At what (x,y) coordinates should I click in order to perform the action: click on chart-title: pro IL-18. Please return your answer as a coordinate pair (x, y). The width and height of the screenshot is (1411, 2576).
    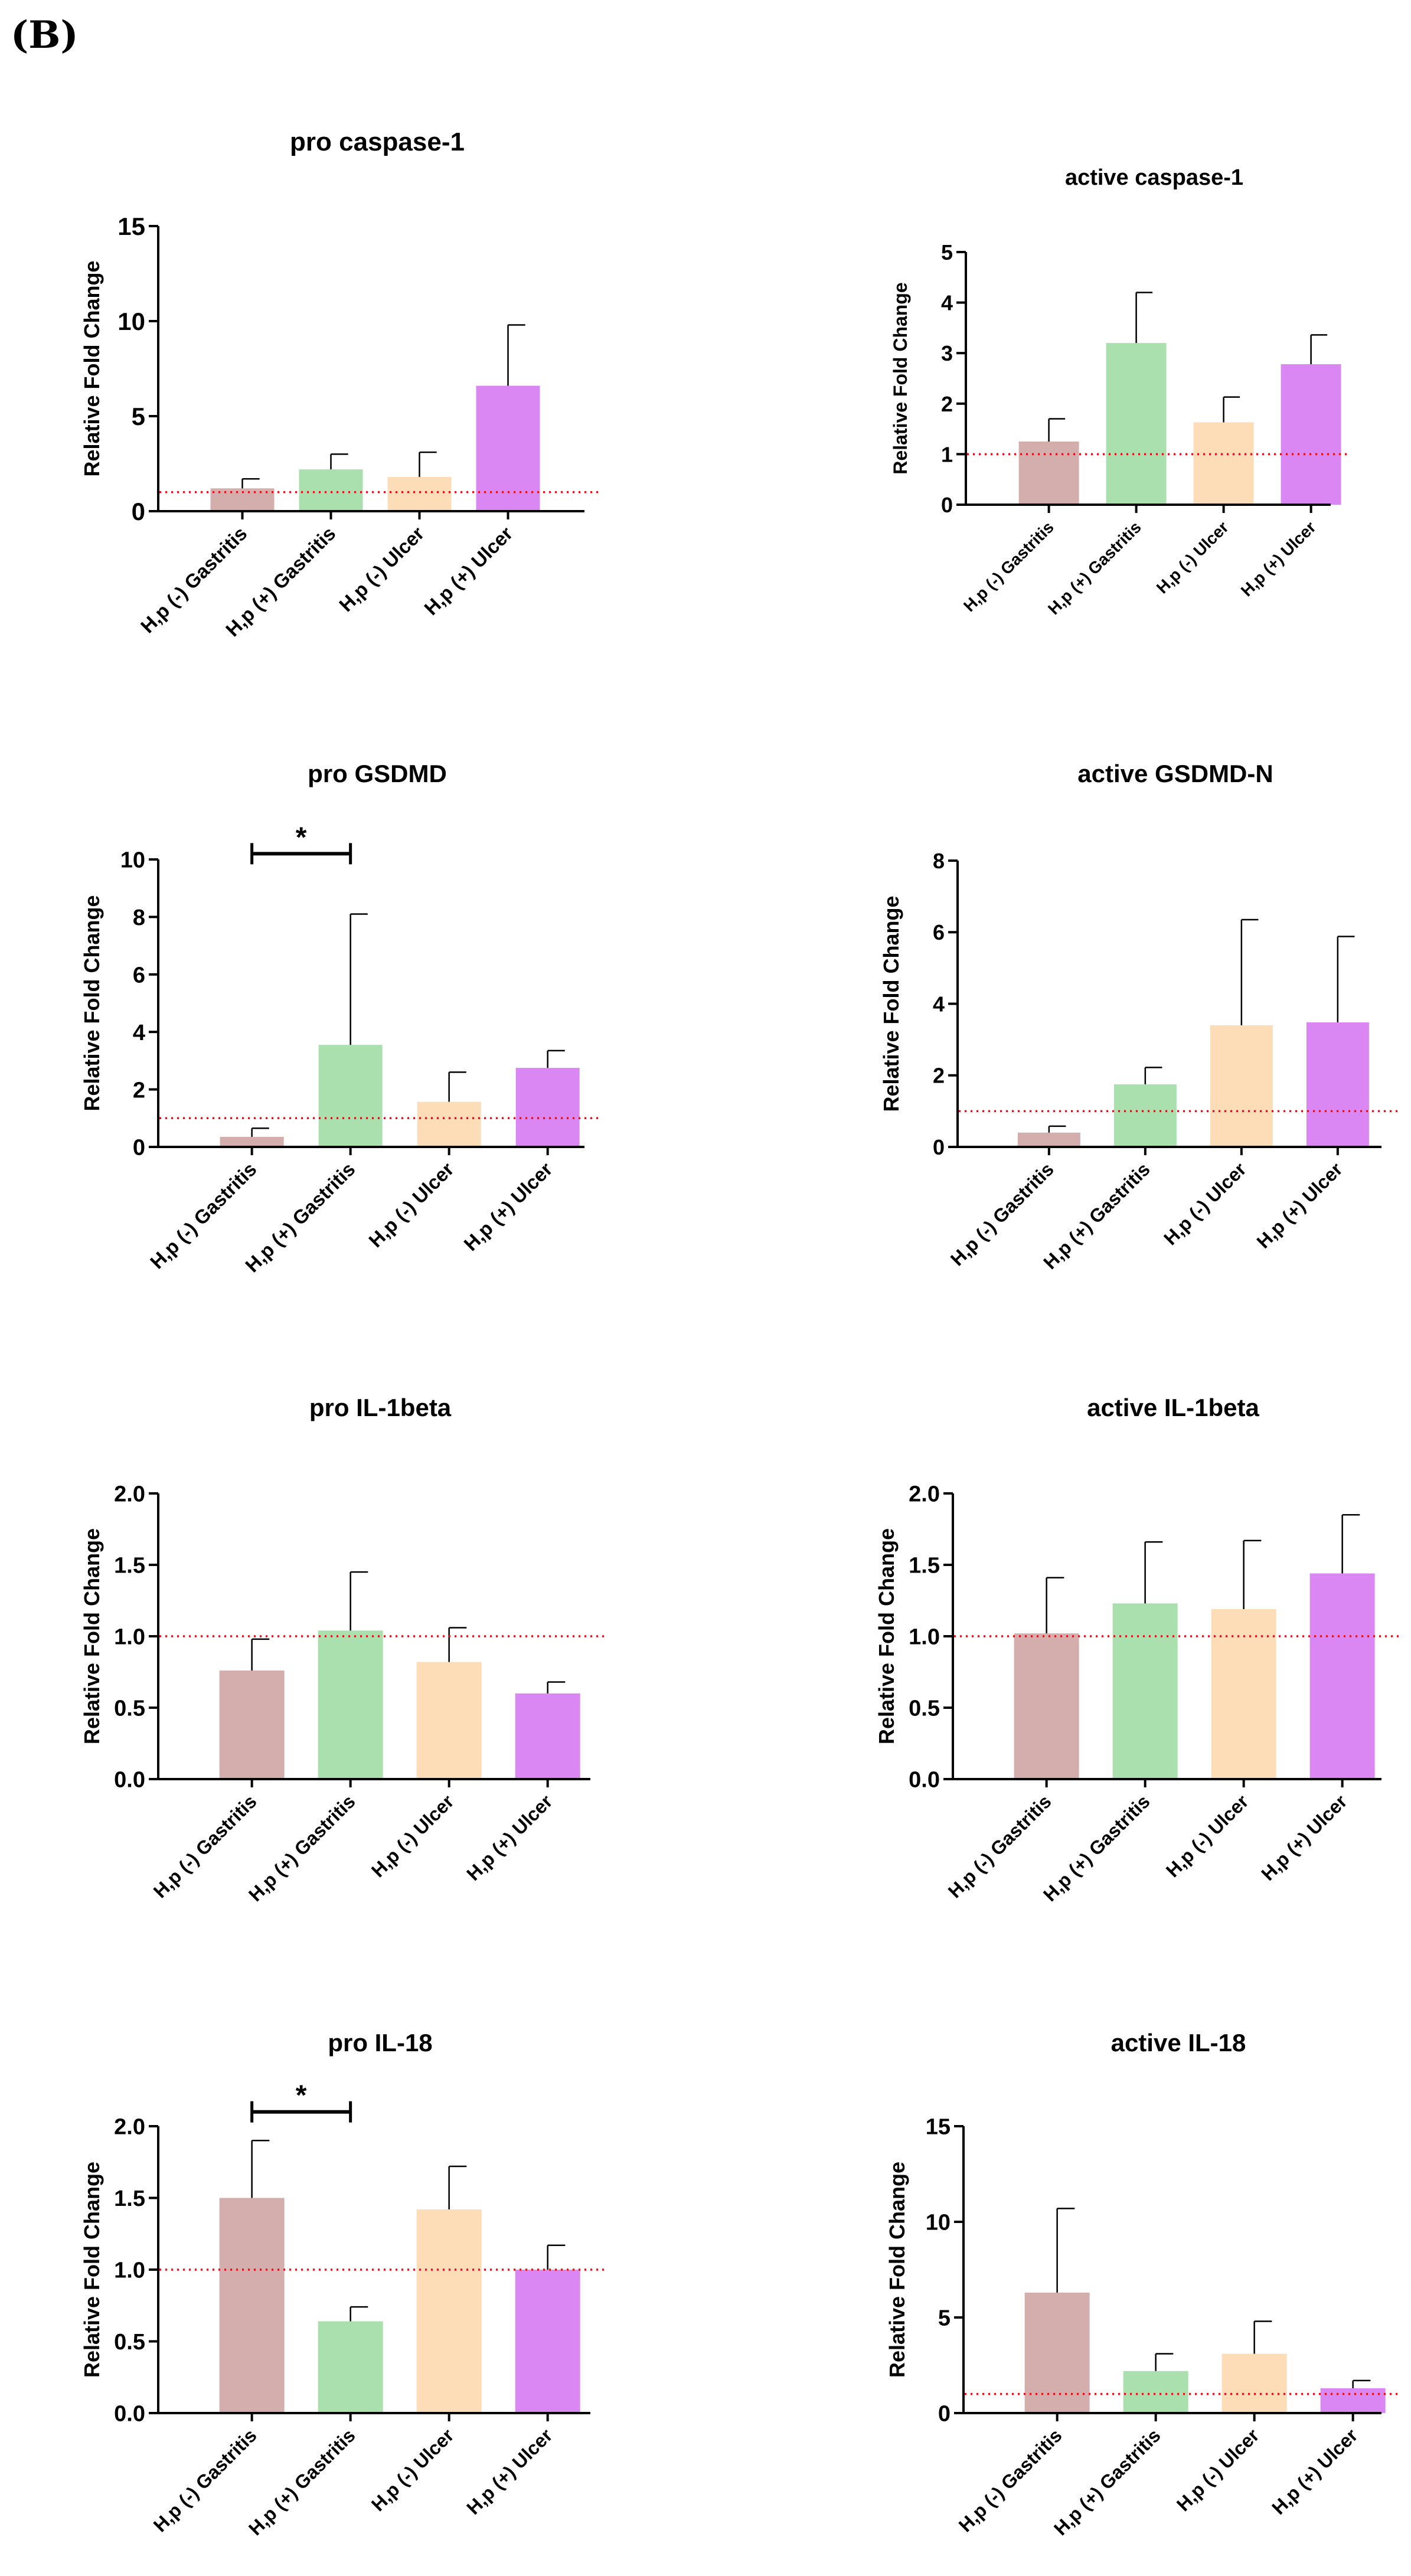
    Looking at the image, I should click on (380, 2043).